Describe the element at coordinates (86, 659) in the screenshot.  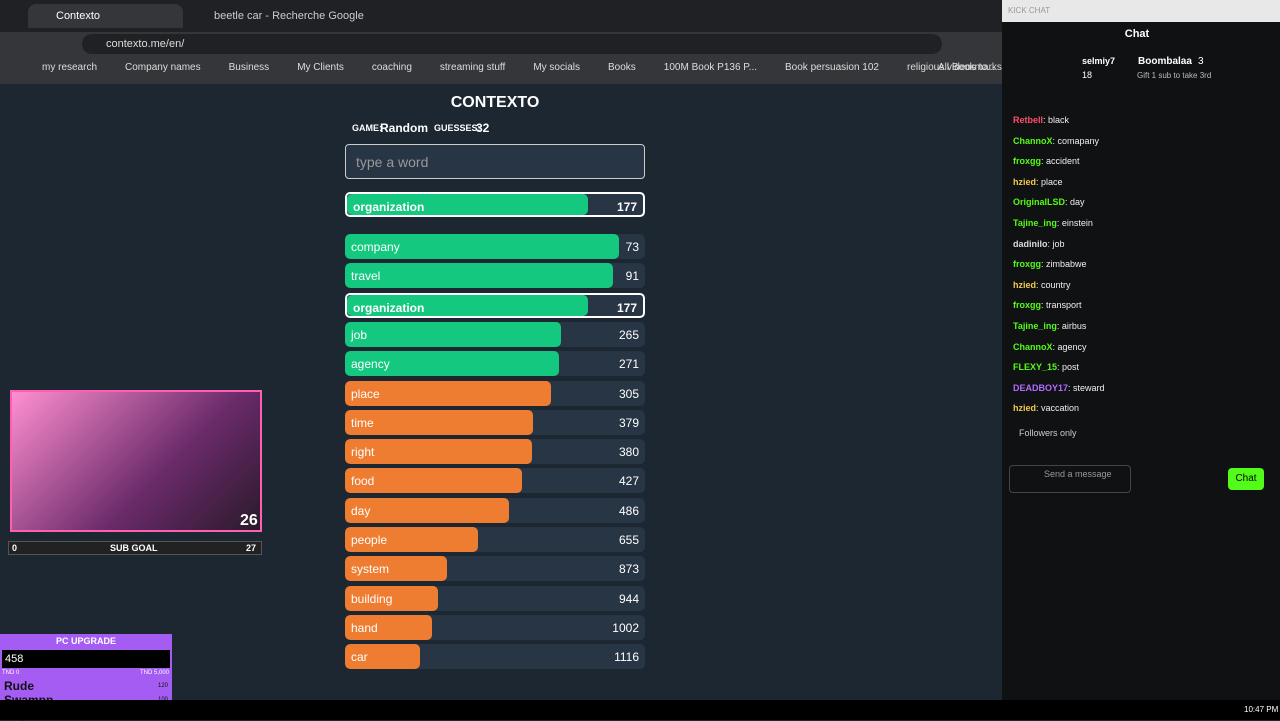
I see `pc-amount: 458` at that location.